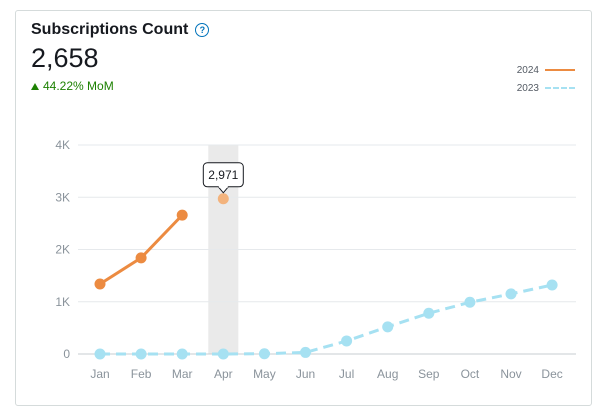  I want to click on x-tick-label: May, so click(264, 374).